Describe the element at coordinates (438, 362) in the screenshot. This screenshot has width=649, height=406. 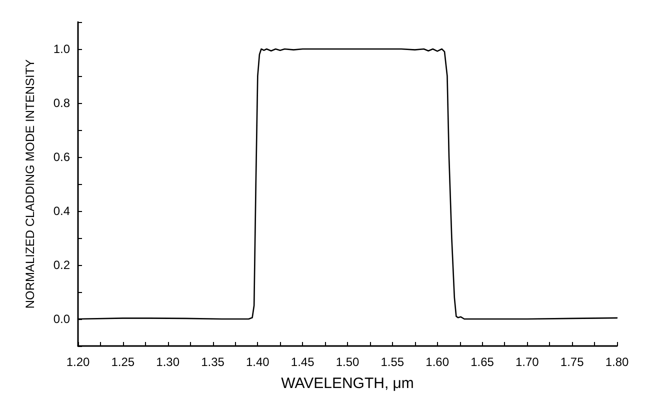
I see `x-tick-label: 1.60` at that location.